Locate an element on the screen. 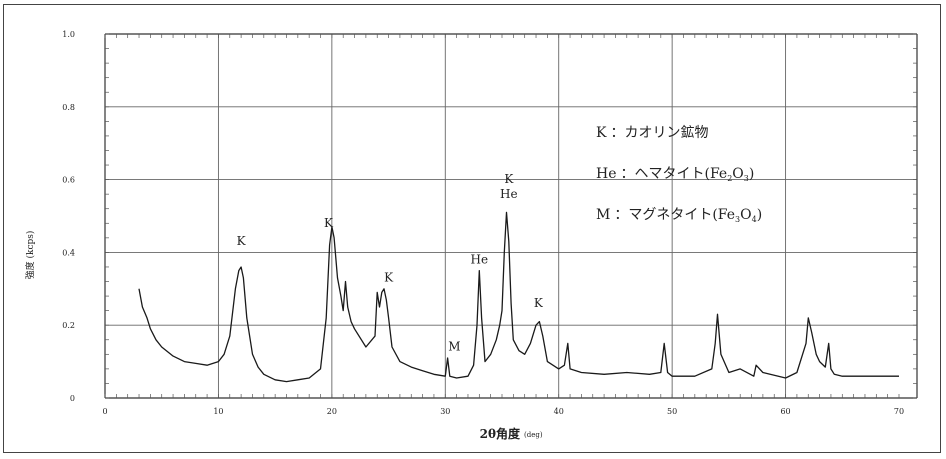 The width and height of the screenshot is (946, 459). x-tick-label: 30 is located at coordinates (445, 411).